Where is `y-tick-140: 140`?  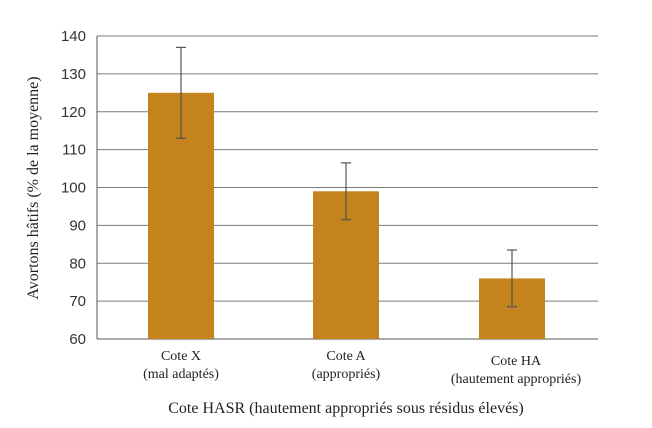 y-tick-140: 140 is located at coordinates (73, 36).